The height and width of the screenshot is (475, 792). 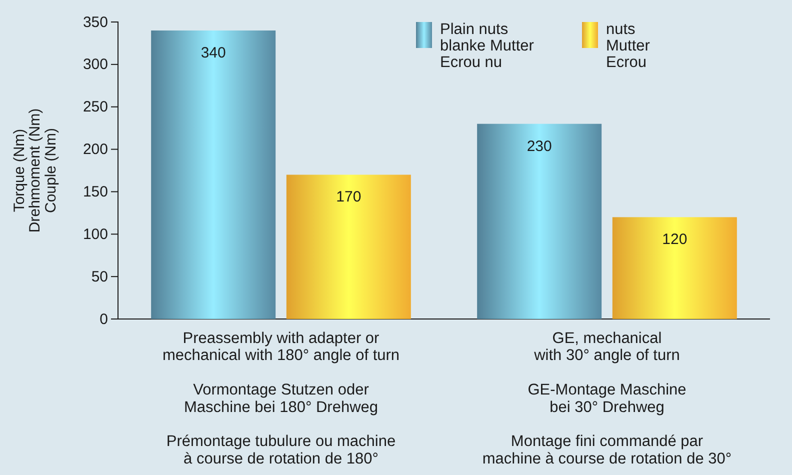 What do you see at coordinates (675, 239) in the screenshot?
I see `data-label: 120` at bounding box center [675, 239].